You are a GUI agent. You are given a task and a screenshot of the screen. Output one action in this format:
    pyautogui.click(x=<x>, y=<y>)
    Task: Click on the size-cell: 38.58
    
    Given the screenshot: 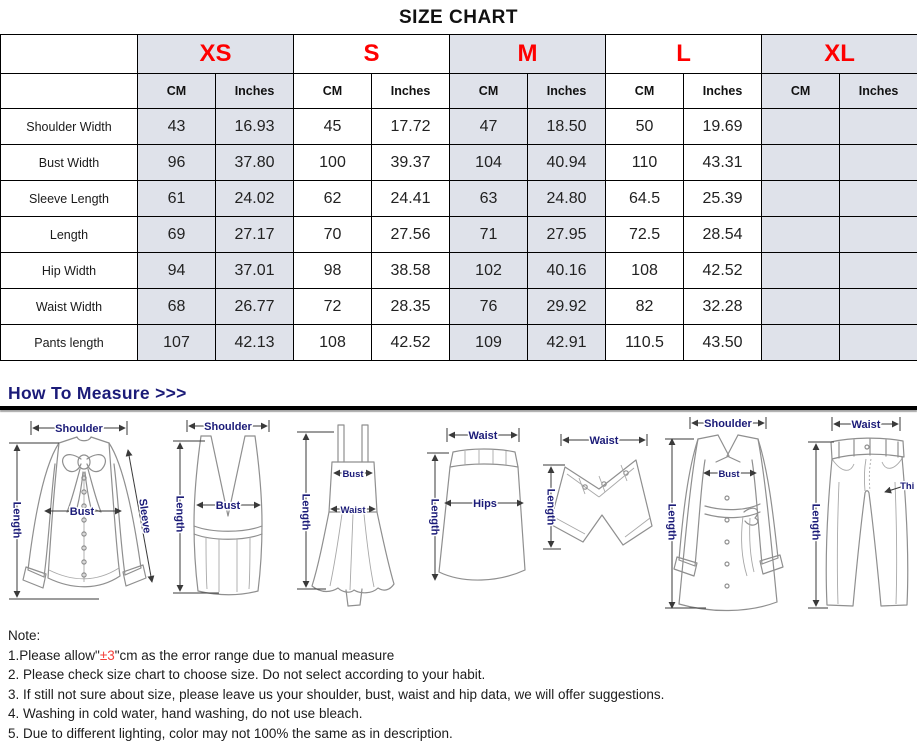 What is the action you would take?
    pyautogui.click(x=411, y=270)
    